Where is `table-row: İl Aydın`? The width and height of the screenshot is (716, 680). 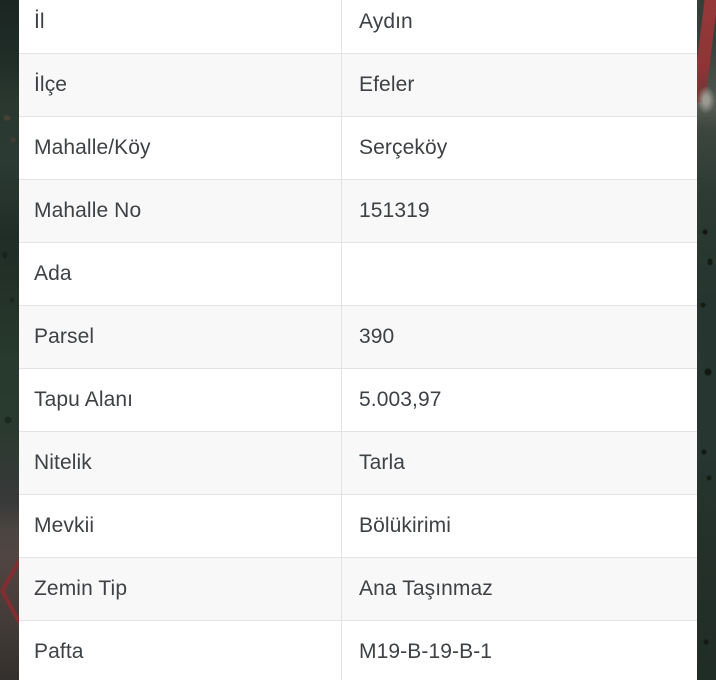 table-row: İl Aydın is located at coordinates (358, 27).